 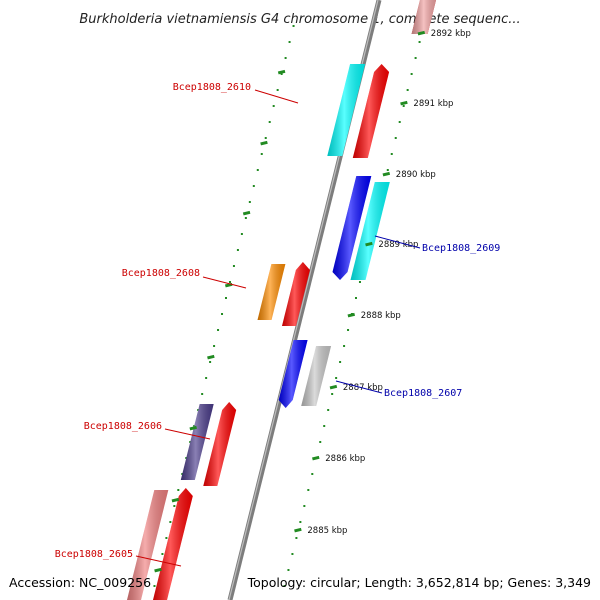 What do you see at coordinates (345, 459) in the screenshot?
I see `tick-label: 2886 kbp` at bounding box center [345, 459].